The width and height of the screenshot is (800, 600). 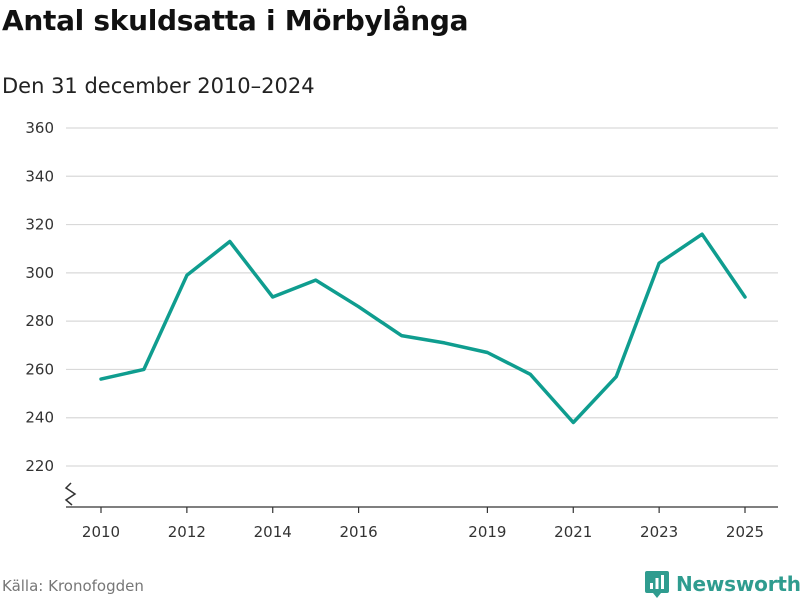 I want to click on x-tick-label: 2014, so click(x=273, y=532).